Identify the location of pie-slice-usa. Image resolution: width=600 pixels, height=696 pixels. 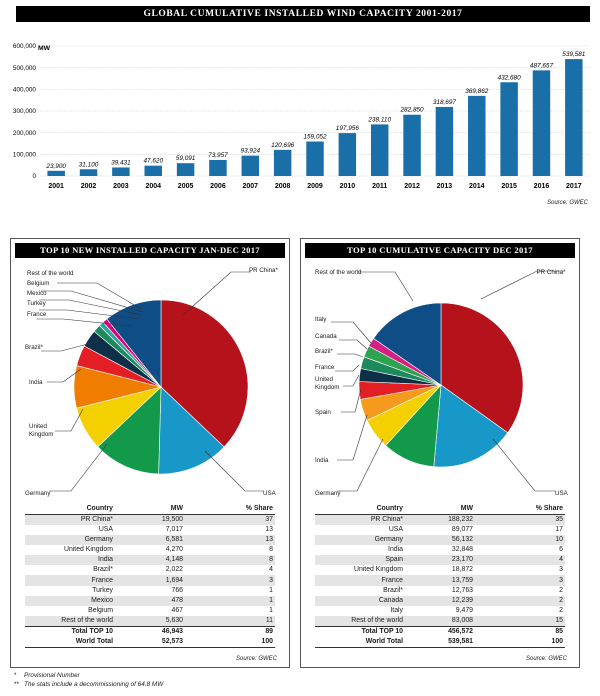
(191, 430).